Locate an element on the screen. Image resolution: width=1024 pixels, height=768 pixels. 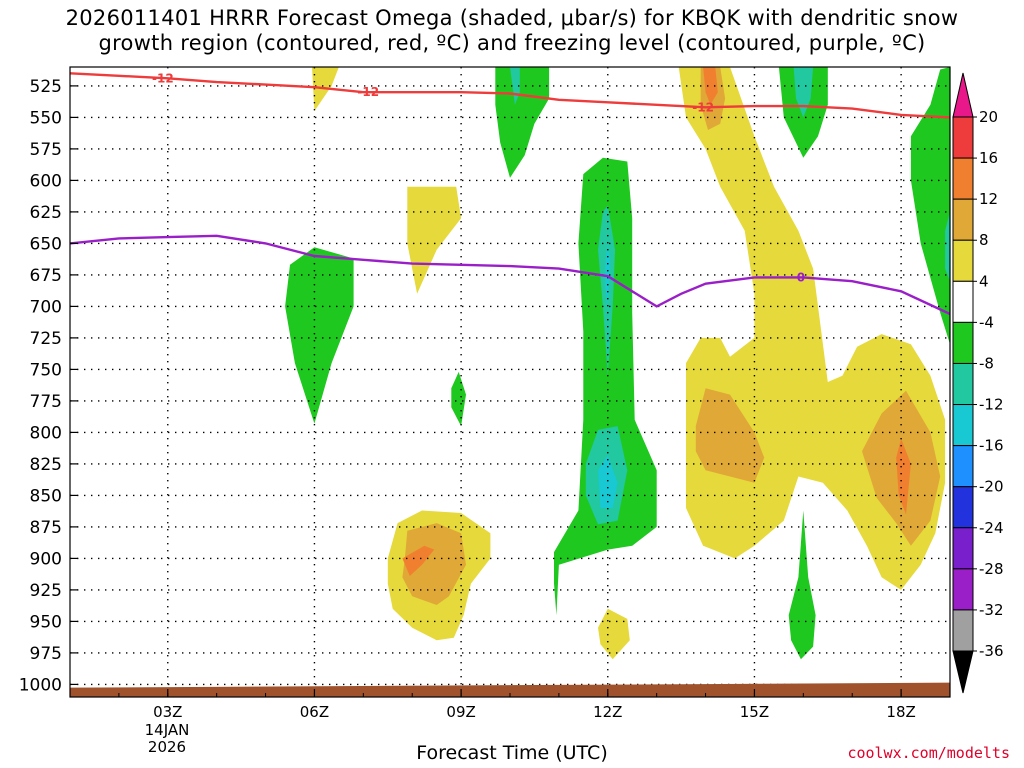
y-tick-label: 800 is located at coordinates (46, 433).